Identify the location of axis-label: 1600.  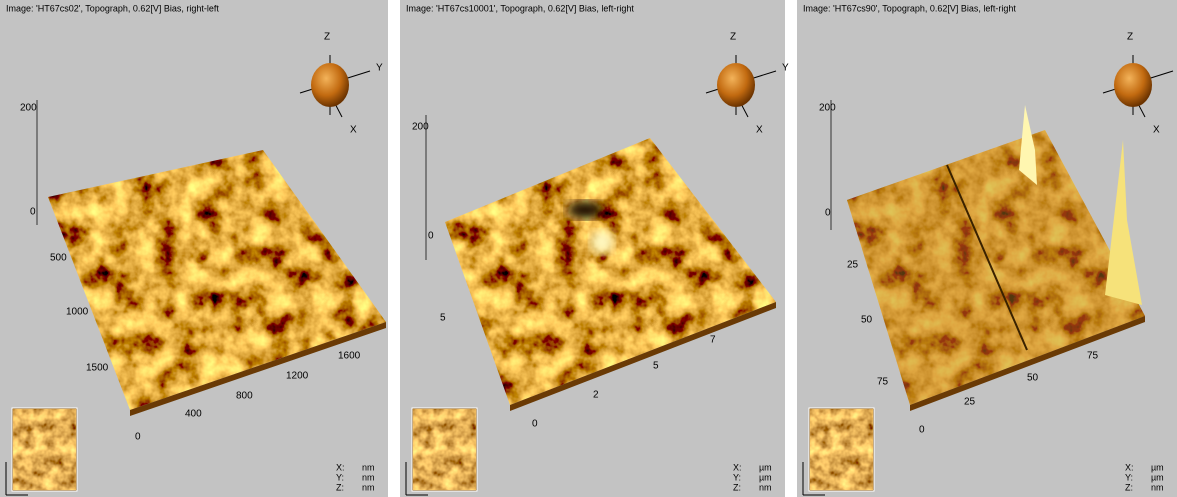
(349, 356).